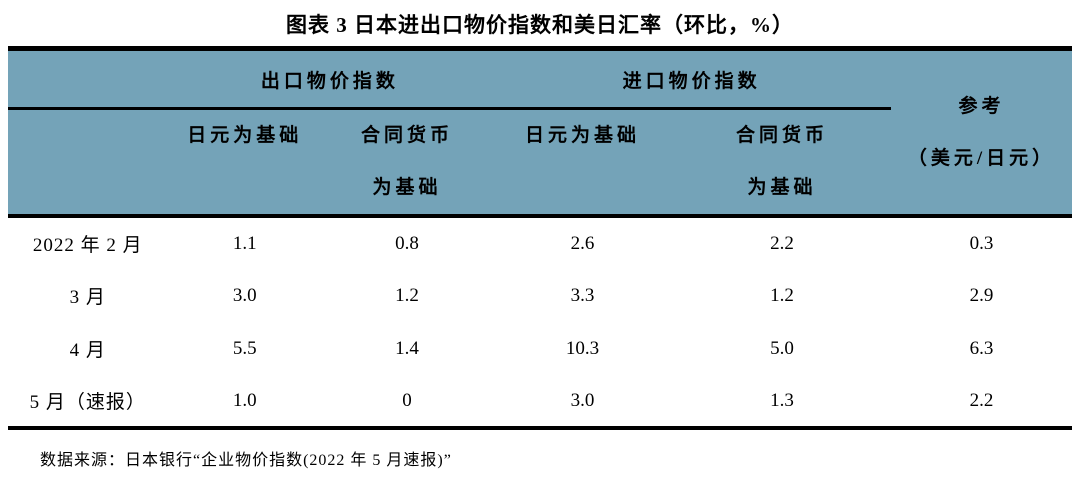  Describe the element at coordinates (88, 295) in the screenshot. I see `period-cell: 3 月` at that location.